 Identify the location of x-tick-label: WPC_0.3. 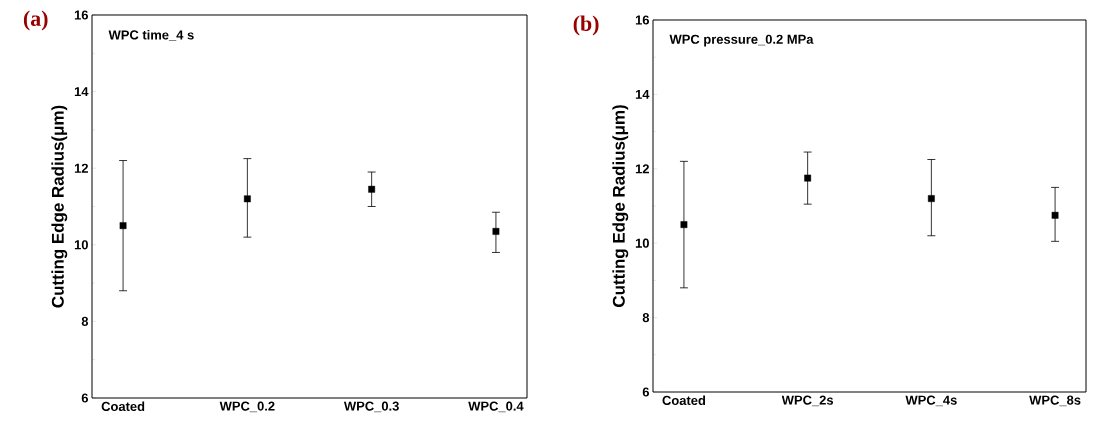
(371, 407).